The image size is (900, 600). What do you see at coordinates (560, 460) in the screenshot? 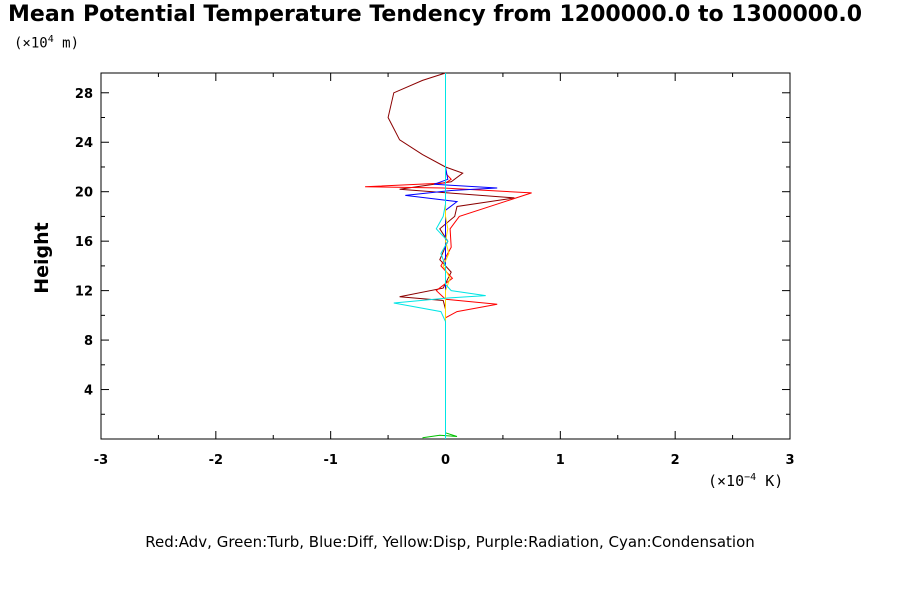
I see `x-tick-label: 1` at bounding box center [560, 460].